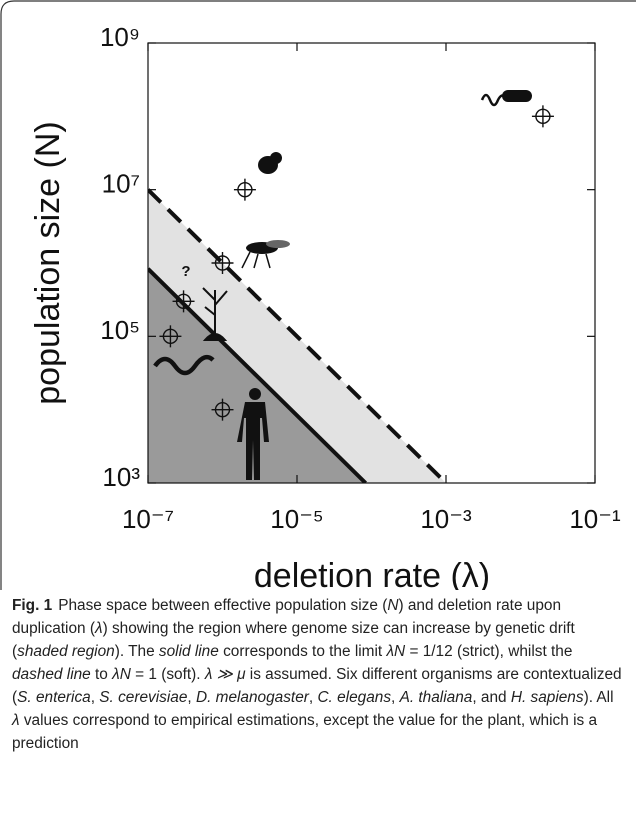 The image size is (636, 816). I want to click on fly-wing, so click(278, 244).